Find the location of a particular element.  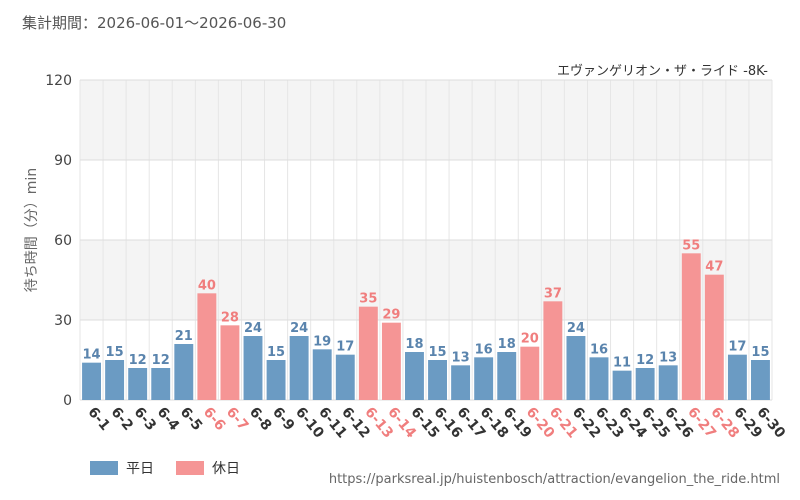

data-label: 35 is located at coordinates (368, 299).